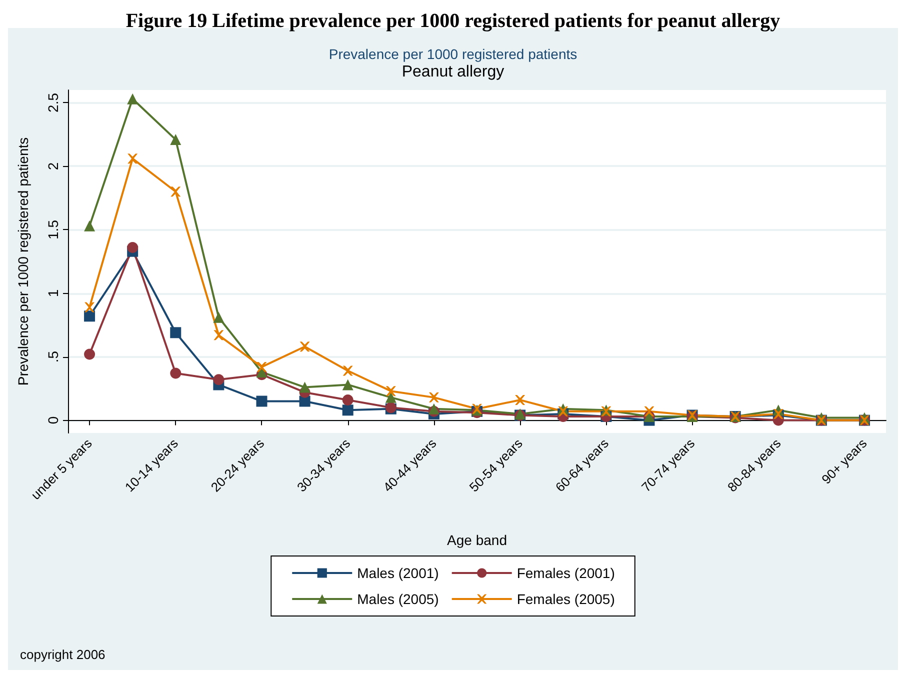  What do you see at coordinates (53, 293) in the screenshot?
I see `y-tick-label: 1` at bounding box center [53, 293].